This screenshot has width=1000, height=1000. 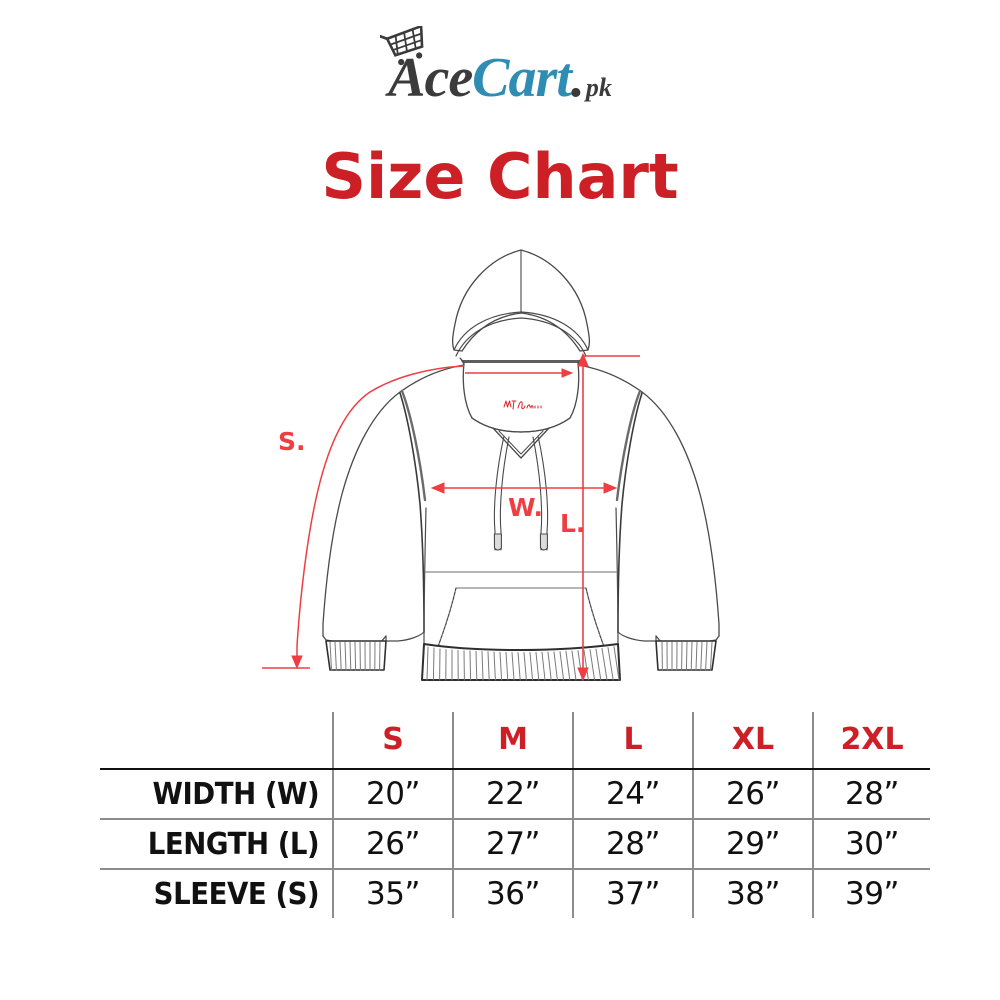 I want to click on kangaroo-pocket, so click(x=521, y=612).